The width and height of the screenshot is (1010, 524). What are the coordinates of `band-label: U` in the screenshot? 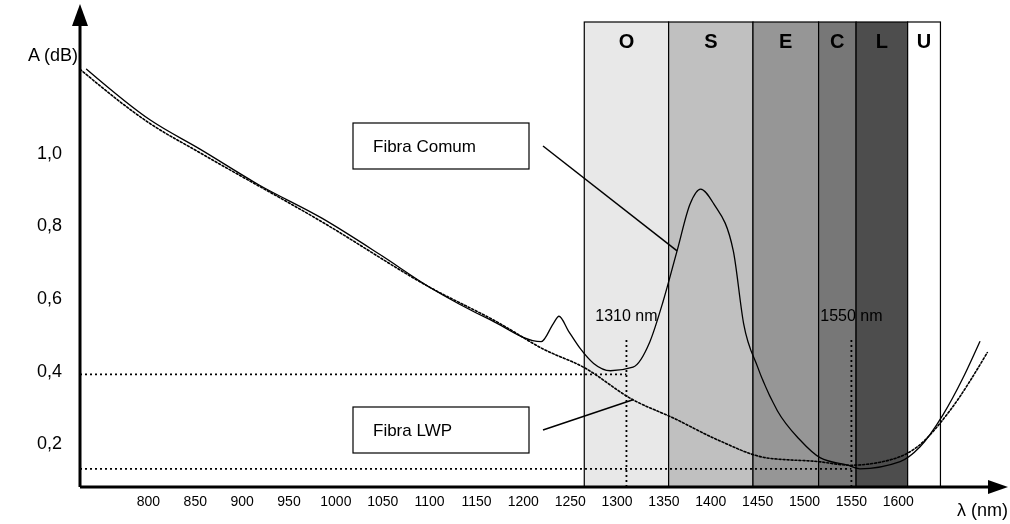 It's located at (924, 41).